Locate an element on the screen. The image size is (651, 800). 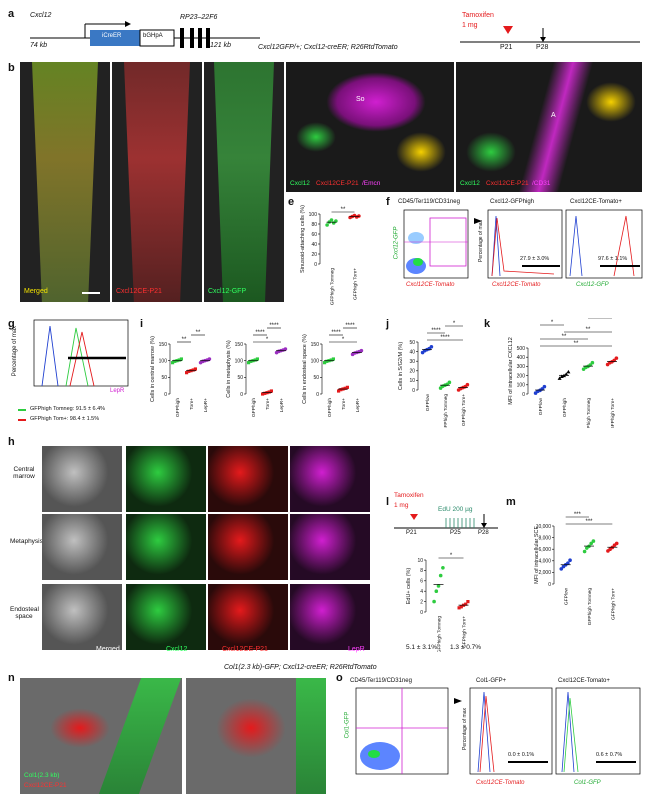
bac-label: RP23–22F6 is located at coordinates (199, 17).